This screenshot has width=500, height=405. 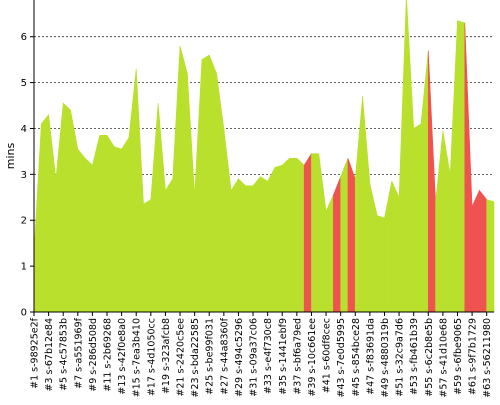 I want to click on x-tick-label: #53 s-fb461b39, so click(x=414, y=356).